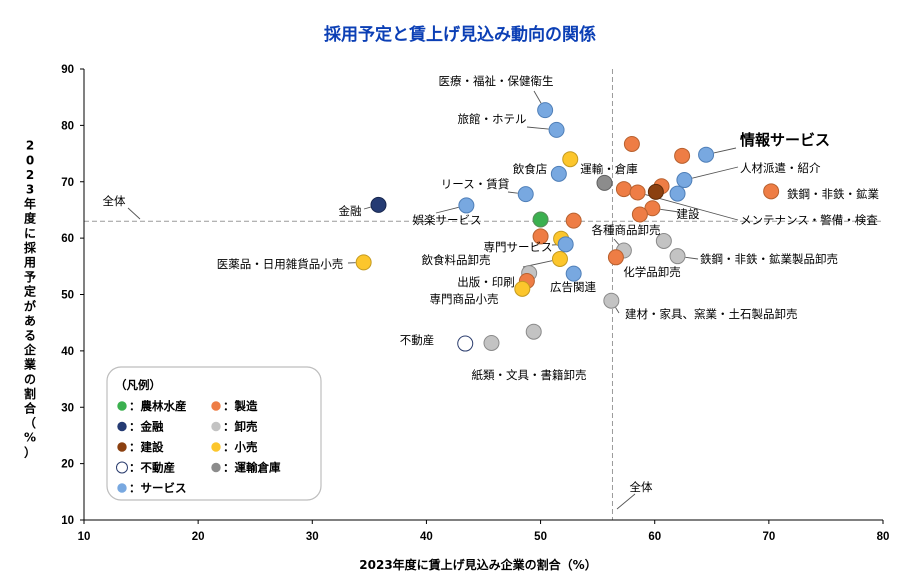  What do you see at coordinates (30, 364) in the screenshot?
I see `y-axis-label-char: 業` at bounding box center [30, 364].